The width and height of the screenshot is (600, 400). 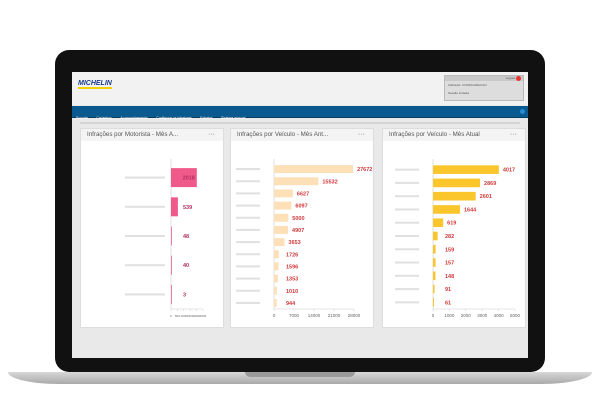 I want to click on value-label: 619, so click(x=451, y=224).